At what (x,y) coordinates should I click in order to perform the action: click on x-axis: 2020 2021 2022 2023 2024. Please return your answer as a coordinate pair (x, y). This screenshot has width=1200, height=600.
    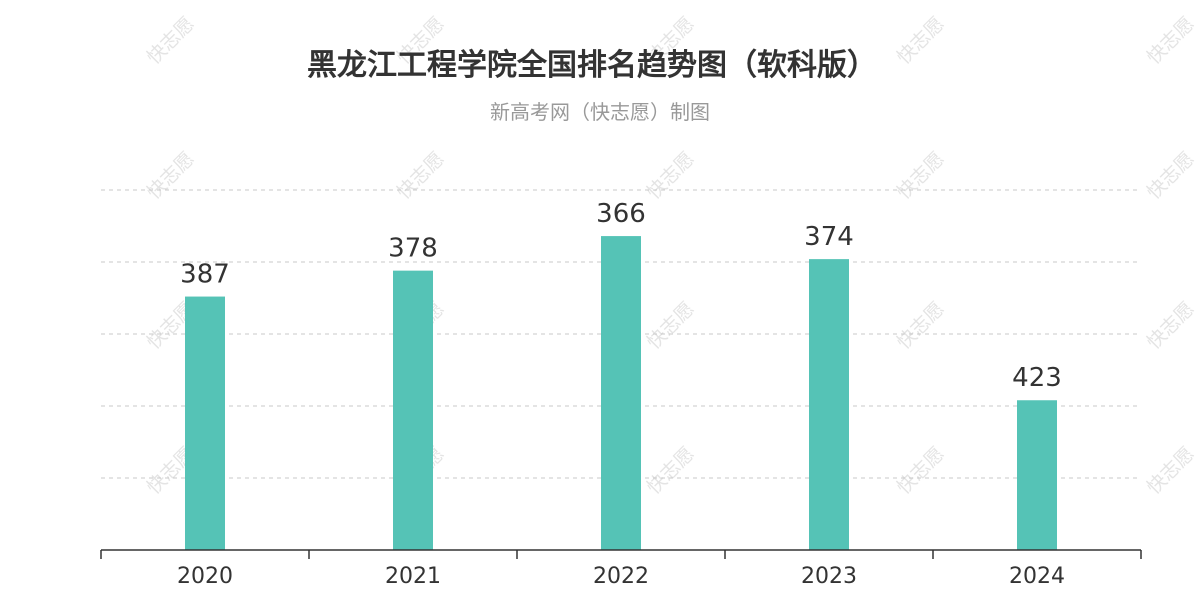
    Looking at the image, I should click on (621, 569).